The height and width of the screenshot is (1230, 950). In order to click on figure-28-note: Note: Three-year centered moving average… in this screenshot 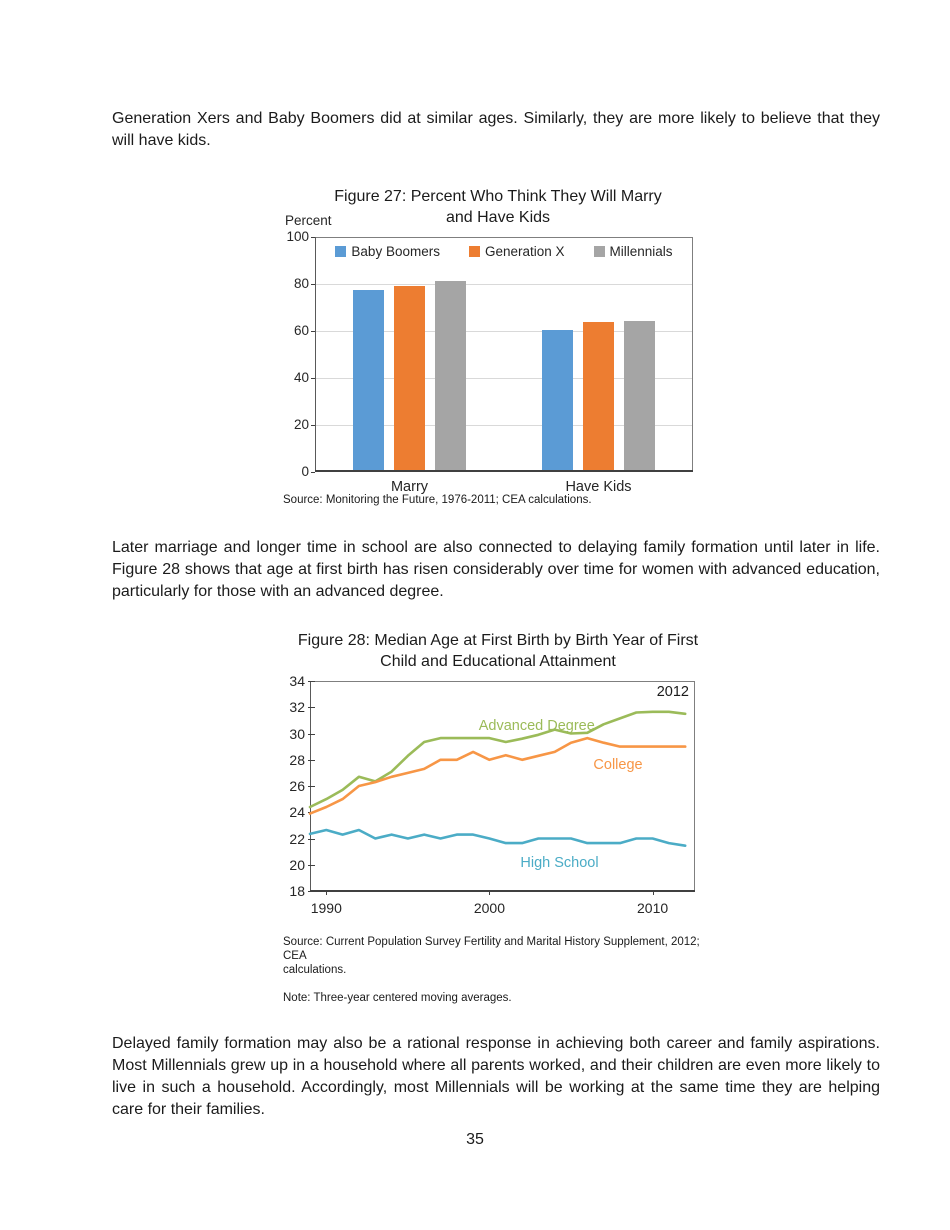, I will do `click(397, 998)`.